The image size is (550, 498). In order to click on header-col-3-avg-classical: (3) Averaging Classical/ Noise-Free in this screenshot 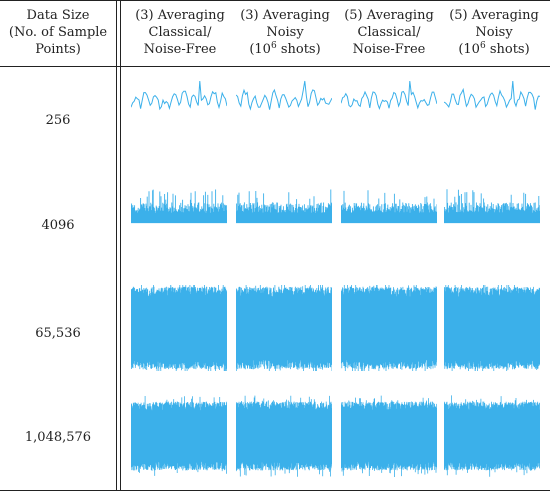, I will do `click(180, 32)`.